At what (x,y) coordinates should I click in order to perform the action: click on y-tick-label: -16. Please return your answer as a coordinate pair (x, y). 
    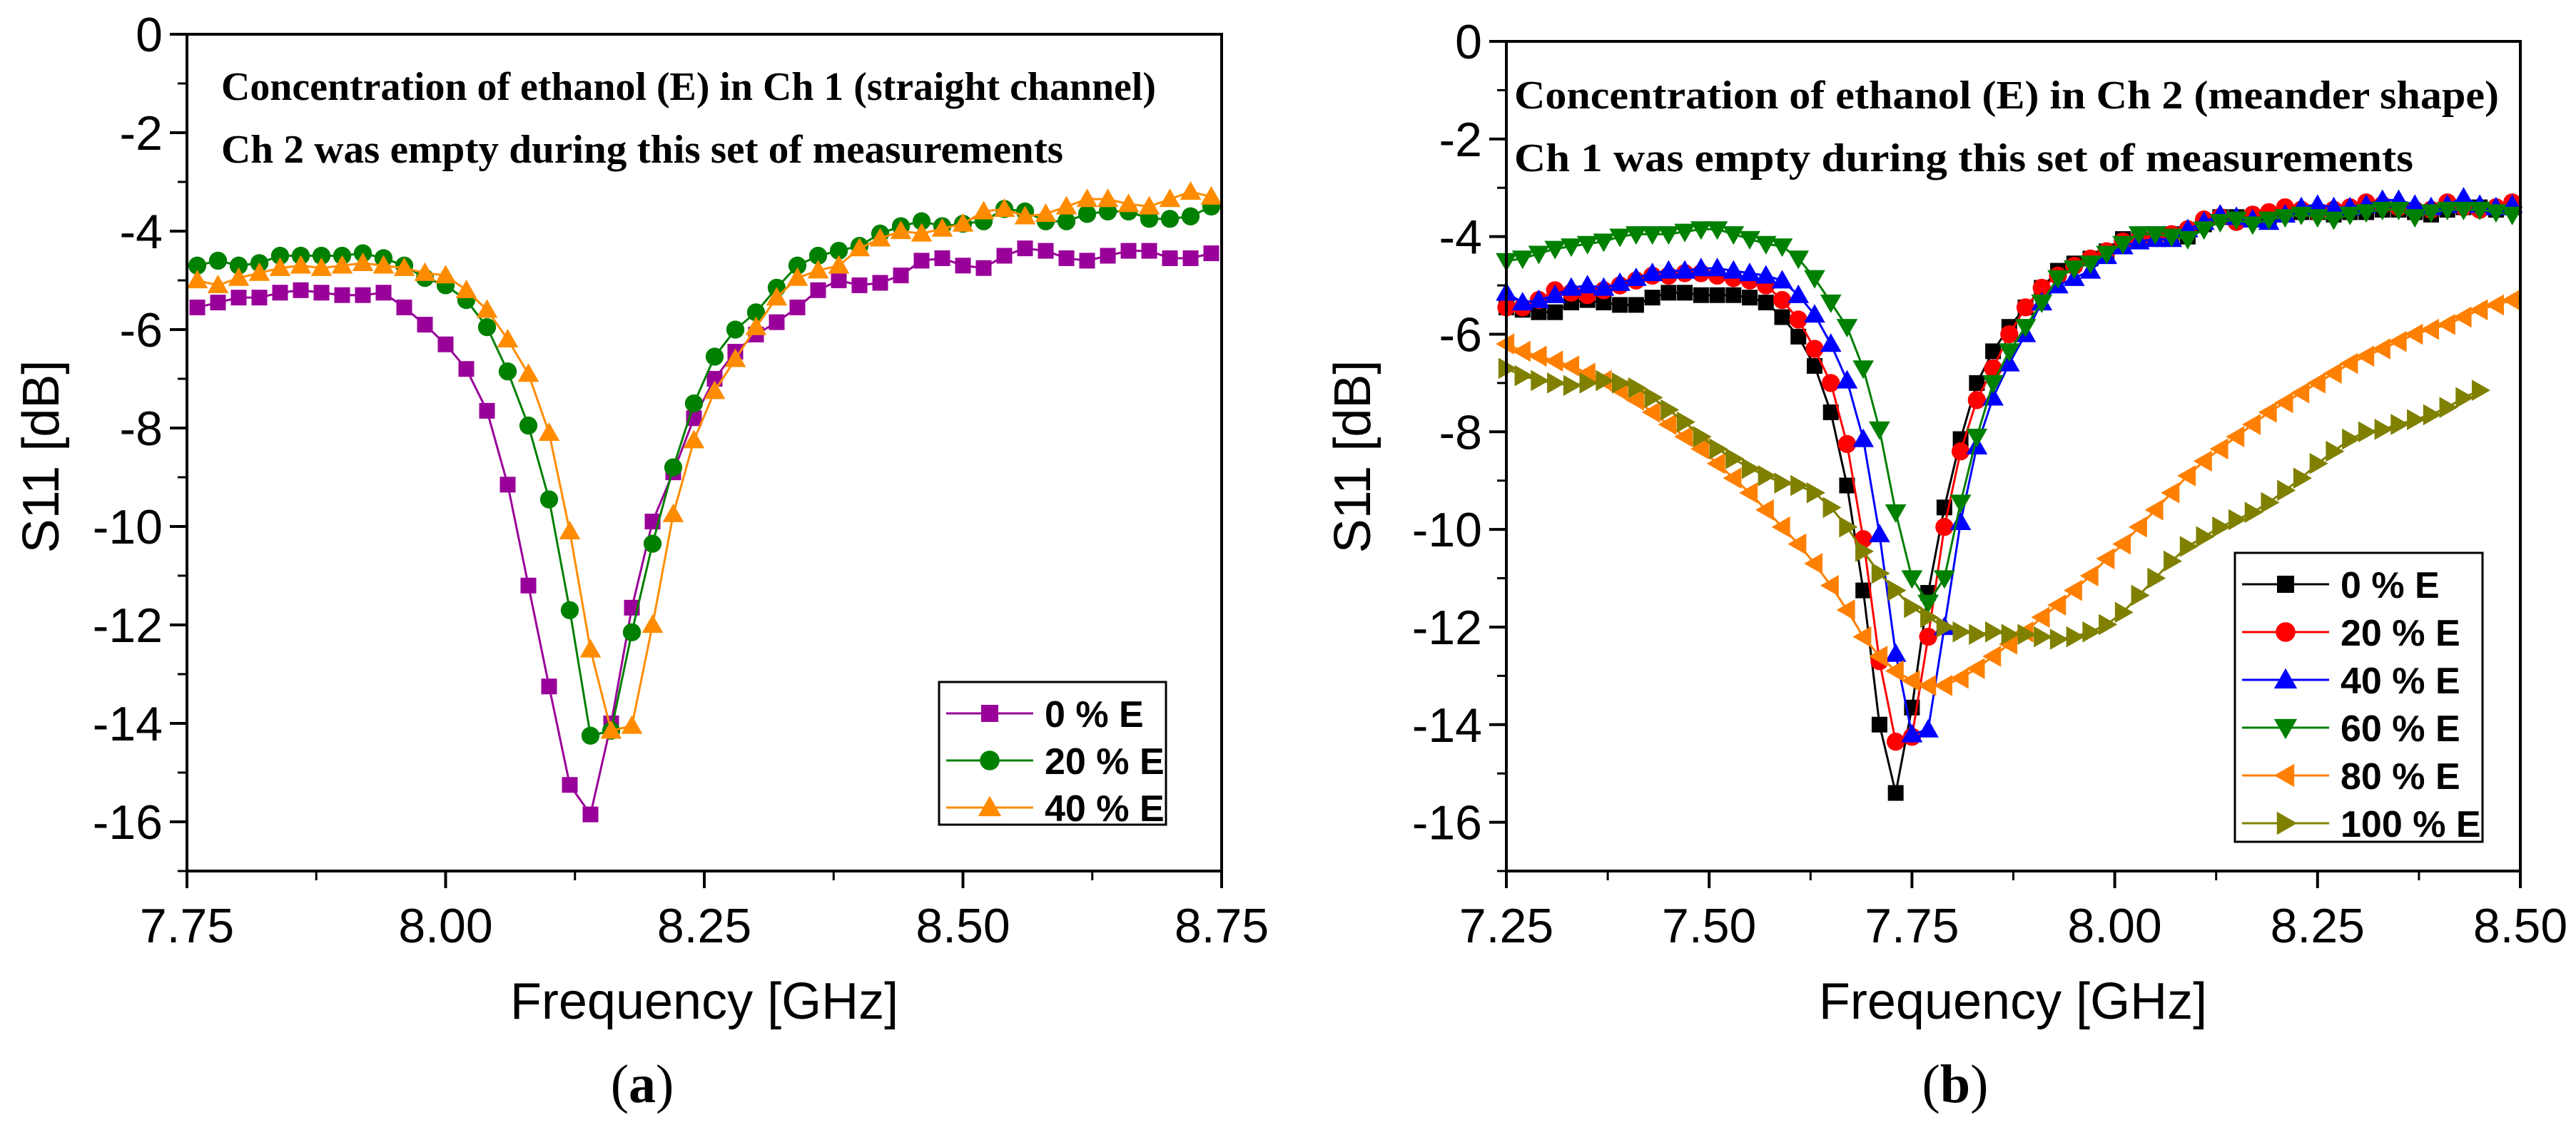
    Looking at the image, I should click on (128, 822).